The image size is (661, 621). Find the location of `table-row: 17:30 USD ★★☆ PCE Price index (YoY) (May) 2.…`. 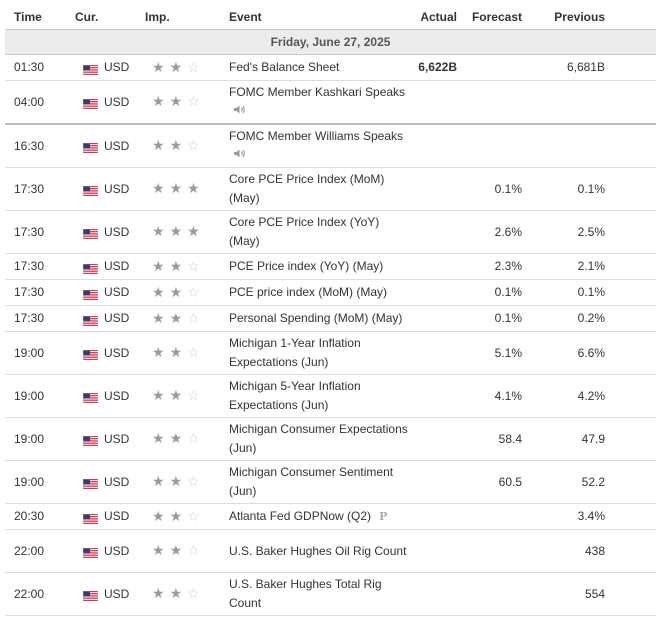

table-row: 17:30 USD ★★☆ PCE Price index (YoY) (May) 2.… is located at coordinates (330, 266).